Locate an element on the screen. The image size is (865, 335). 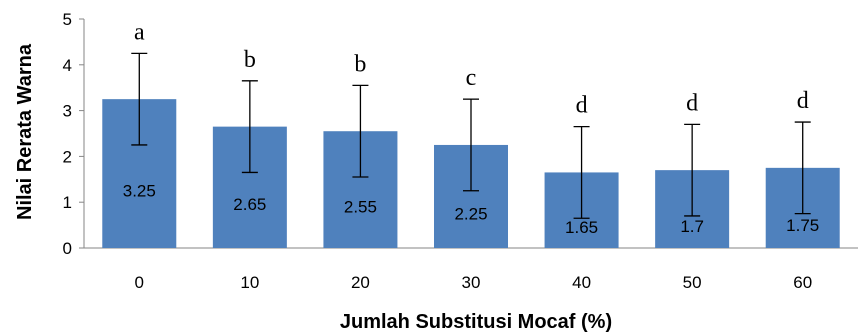
x-tick-label: 60 is located at coordinates (802, 282).